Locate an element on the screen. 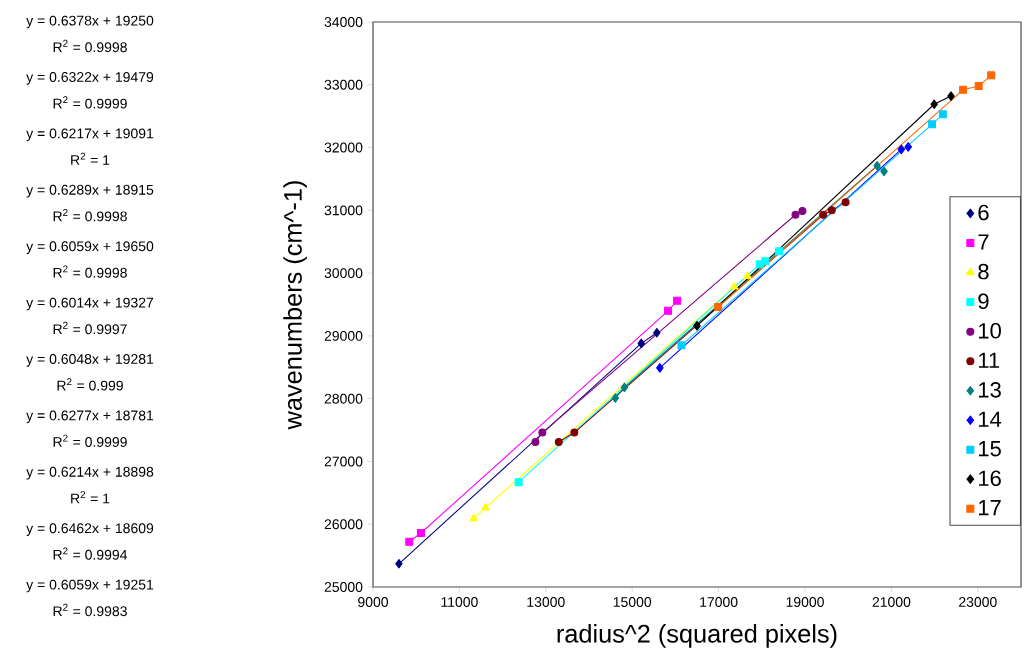 This screenshot has width=1024, height=668. legend-label: 6 is located at coordinates (983, 212).